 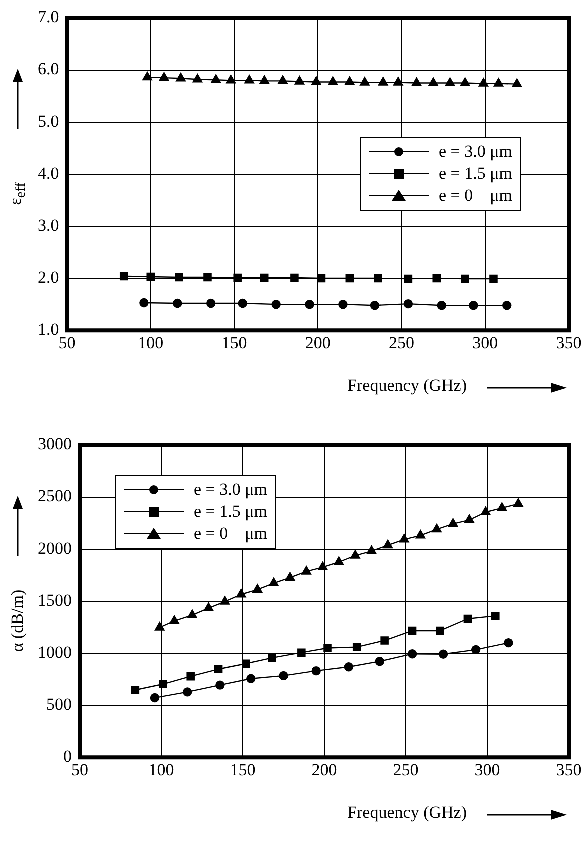 What do you see at coordinates (49, 121) in the screenshot?
I see `y-tick-label: 5.0` at bounding box center [49, 121].